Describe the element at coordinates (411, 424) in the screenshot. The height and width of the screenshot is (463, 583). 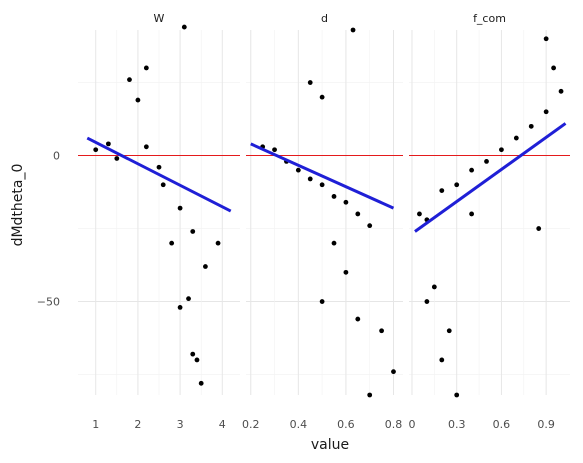
I see `x-tick-label: 0` at that location.